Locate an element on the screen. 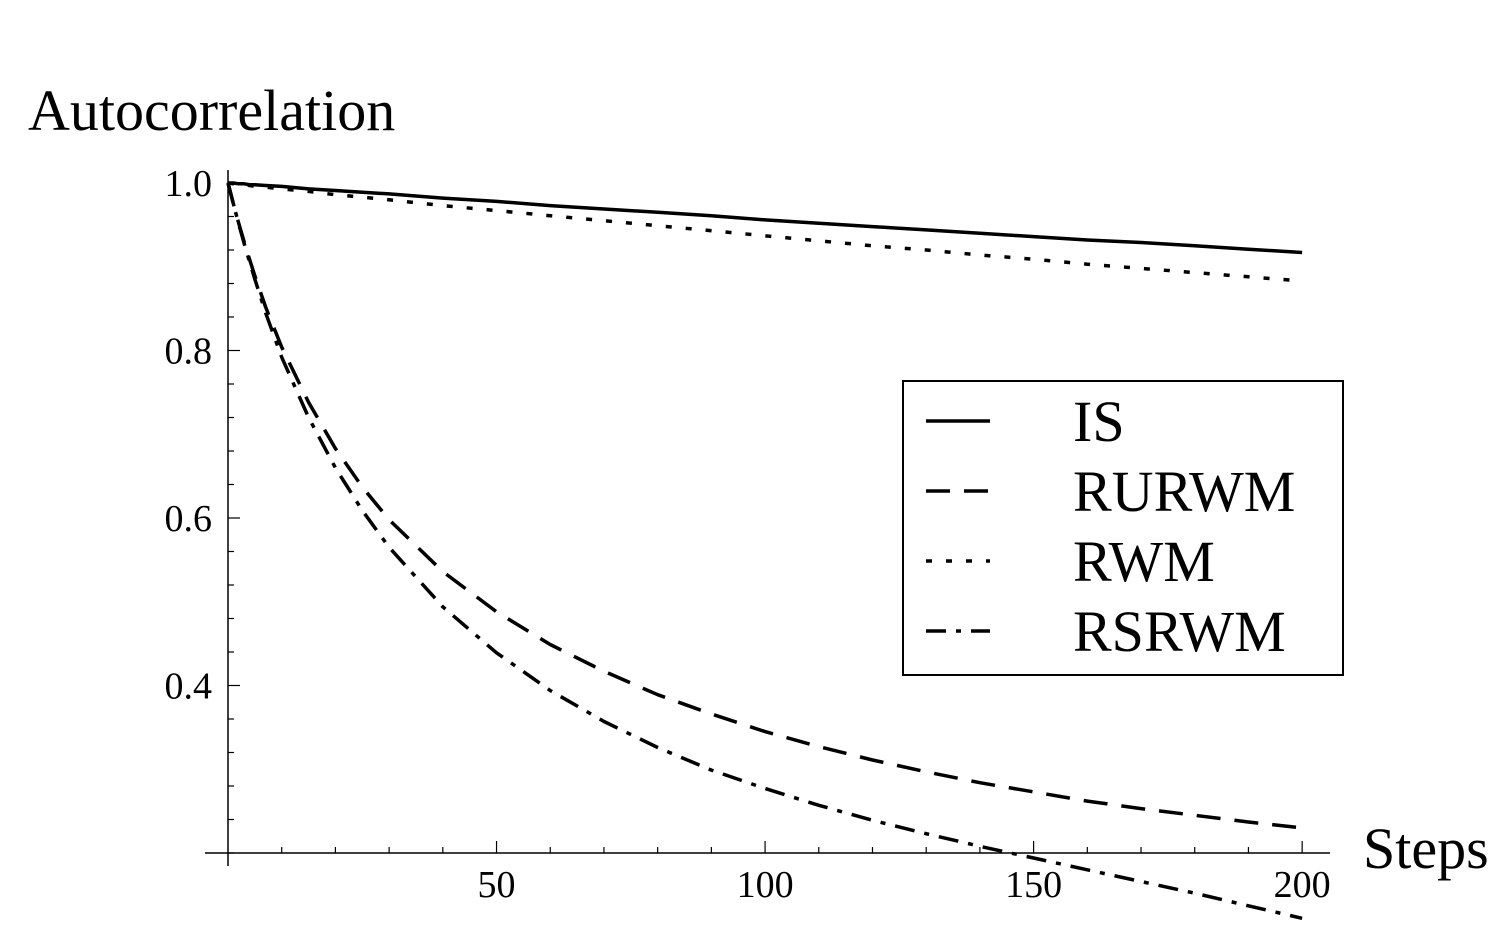 The height and width of the screenshot is (938, 1500). series-line-rwm is located at coordinates (765, 232).